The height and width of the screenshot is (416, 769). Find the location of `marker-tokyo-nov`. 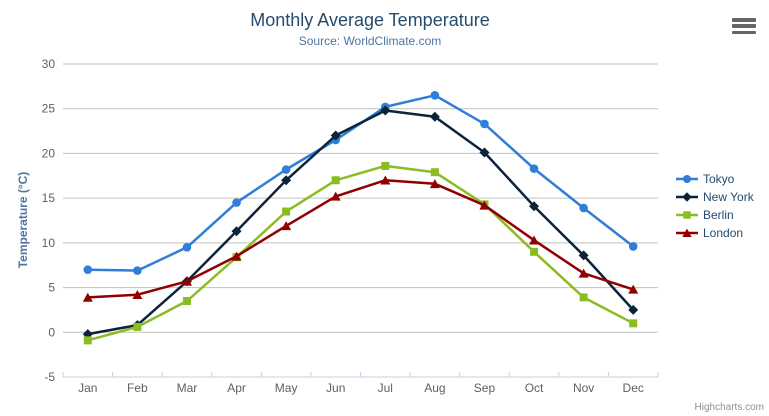

marker-tokyo-nov is located at coordinates (583, 208).